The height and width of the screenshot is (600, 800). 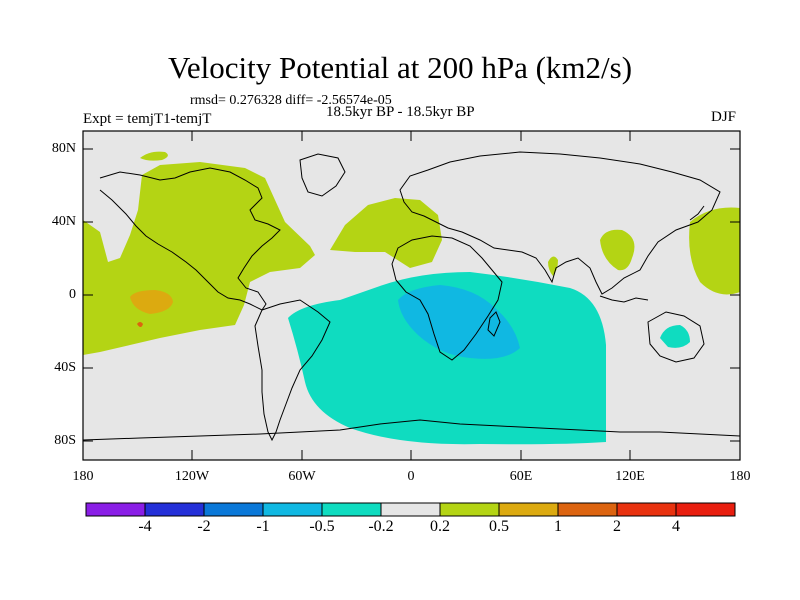 I want to click on x-label-60w: 60W, so click(x=302, y=476).